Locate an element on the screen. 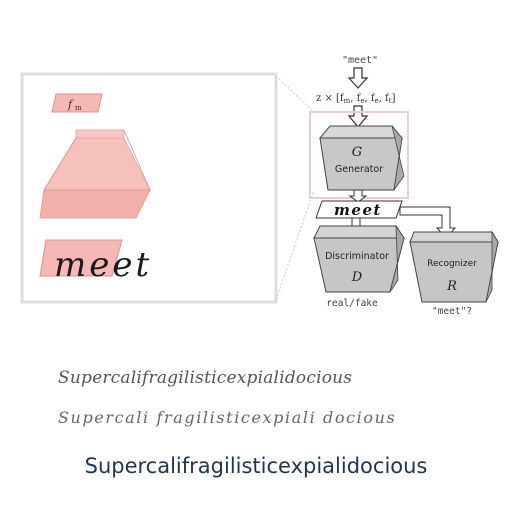 This screenshot has height=512, width=512. input-word: "meet" is located at coordinates (360, 60).